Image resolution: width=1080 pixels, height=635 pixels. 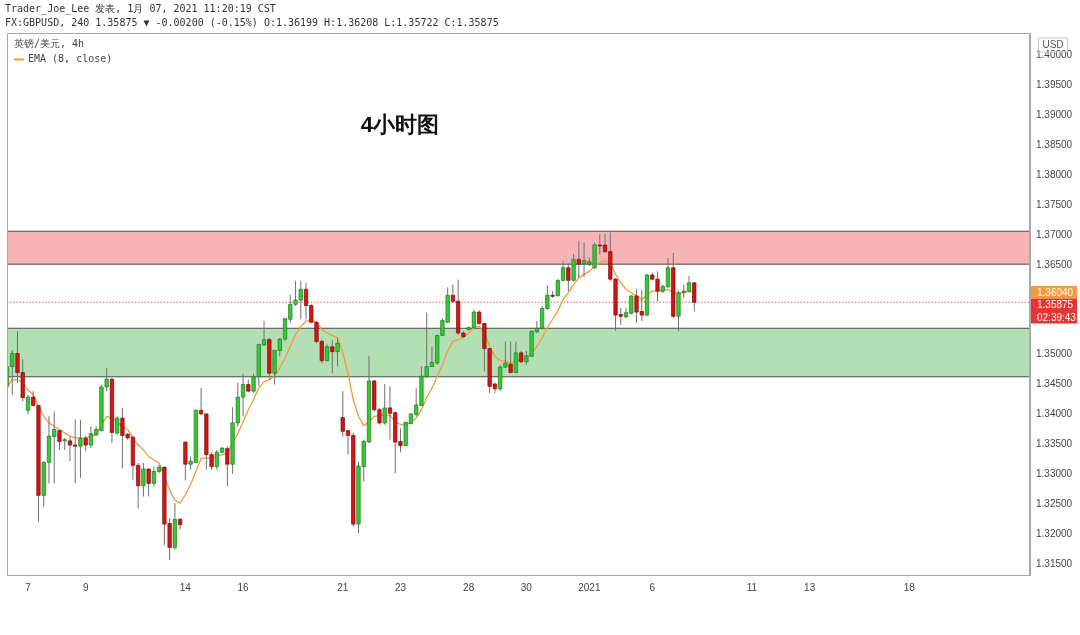 I want to click on y-tick-label: 1.35000, so click(x=1054, y=354).